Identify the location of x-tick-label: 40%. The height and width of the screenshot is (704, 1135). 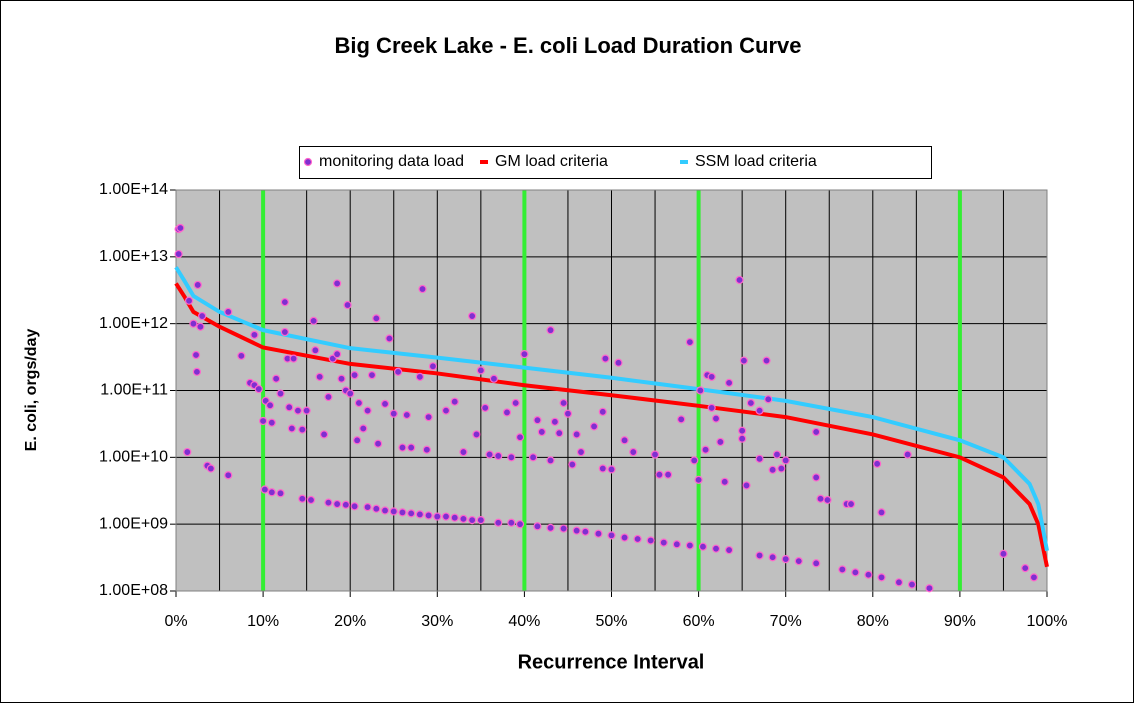
(524, 621).